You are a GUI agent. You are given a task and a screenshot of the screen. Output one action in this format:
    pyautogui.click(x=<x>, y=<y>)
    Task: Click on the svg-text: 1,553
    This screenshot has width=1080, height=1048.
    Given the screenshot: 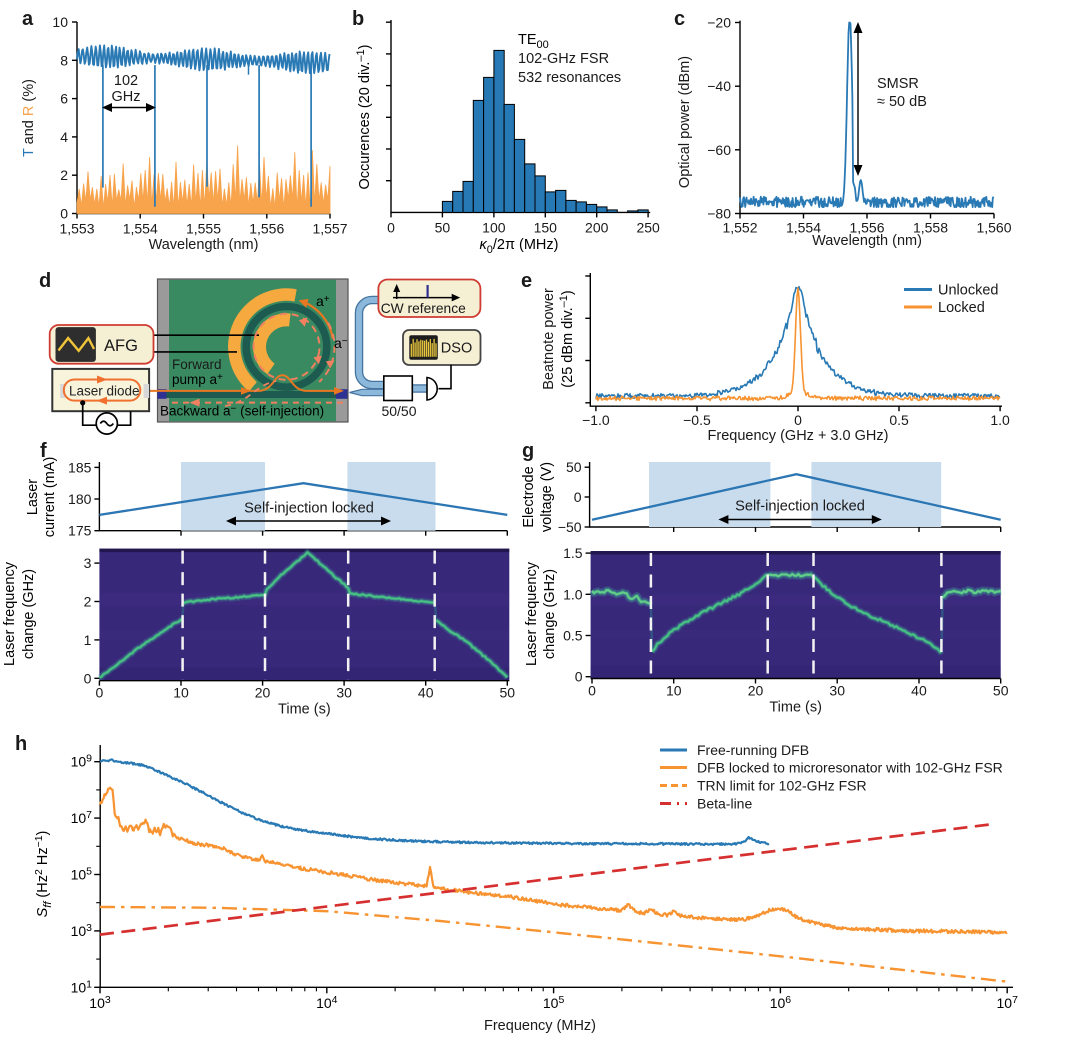 What is the action you would take?
    pyautogui.click(x=76, y=229)
    